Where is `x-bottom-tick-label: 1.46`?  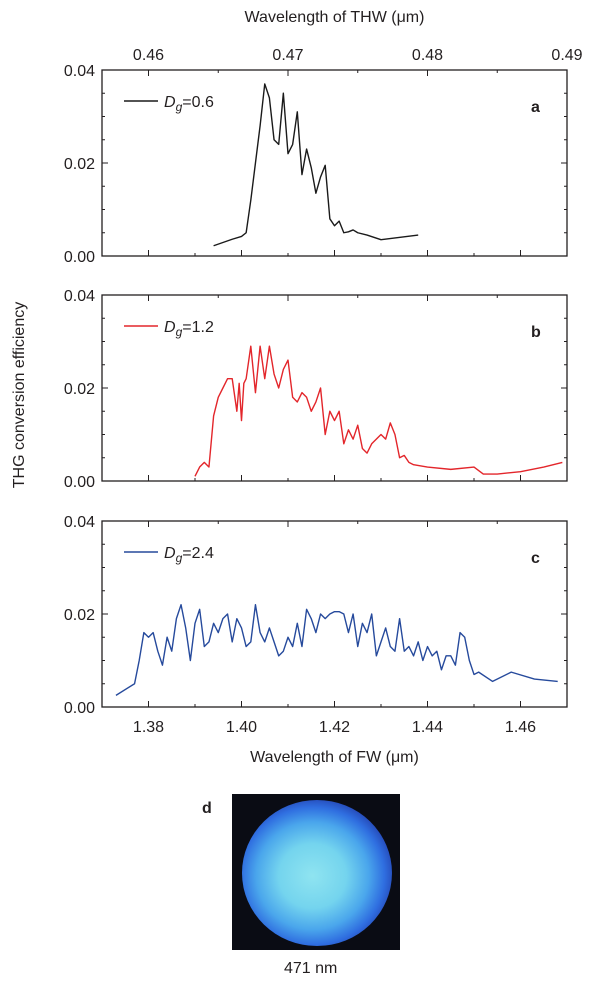
x-bottom-tick-label: 1.46 is located at coordinates (520, 727).